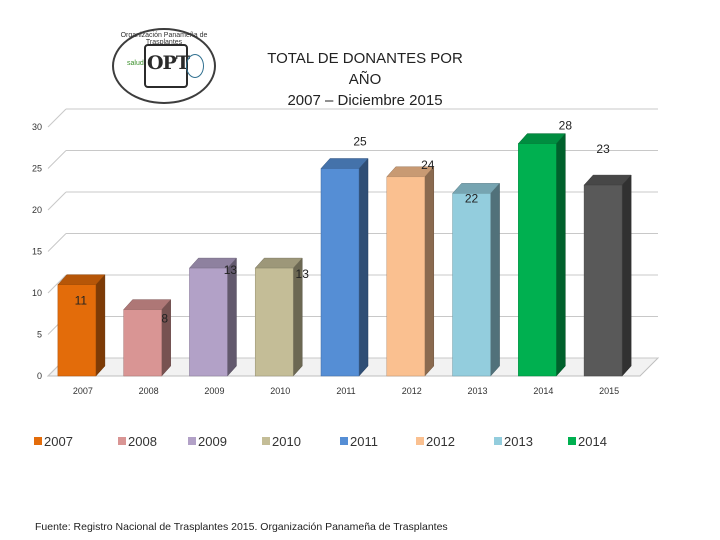  Describe the element at coordinates (303, 274) in the screenshot. I see `data-label-2010: 13` at that location.